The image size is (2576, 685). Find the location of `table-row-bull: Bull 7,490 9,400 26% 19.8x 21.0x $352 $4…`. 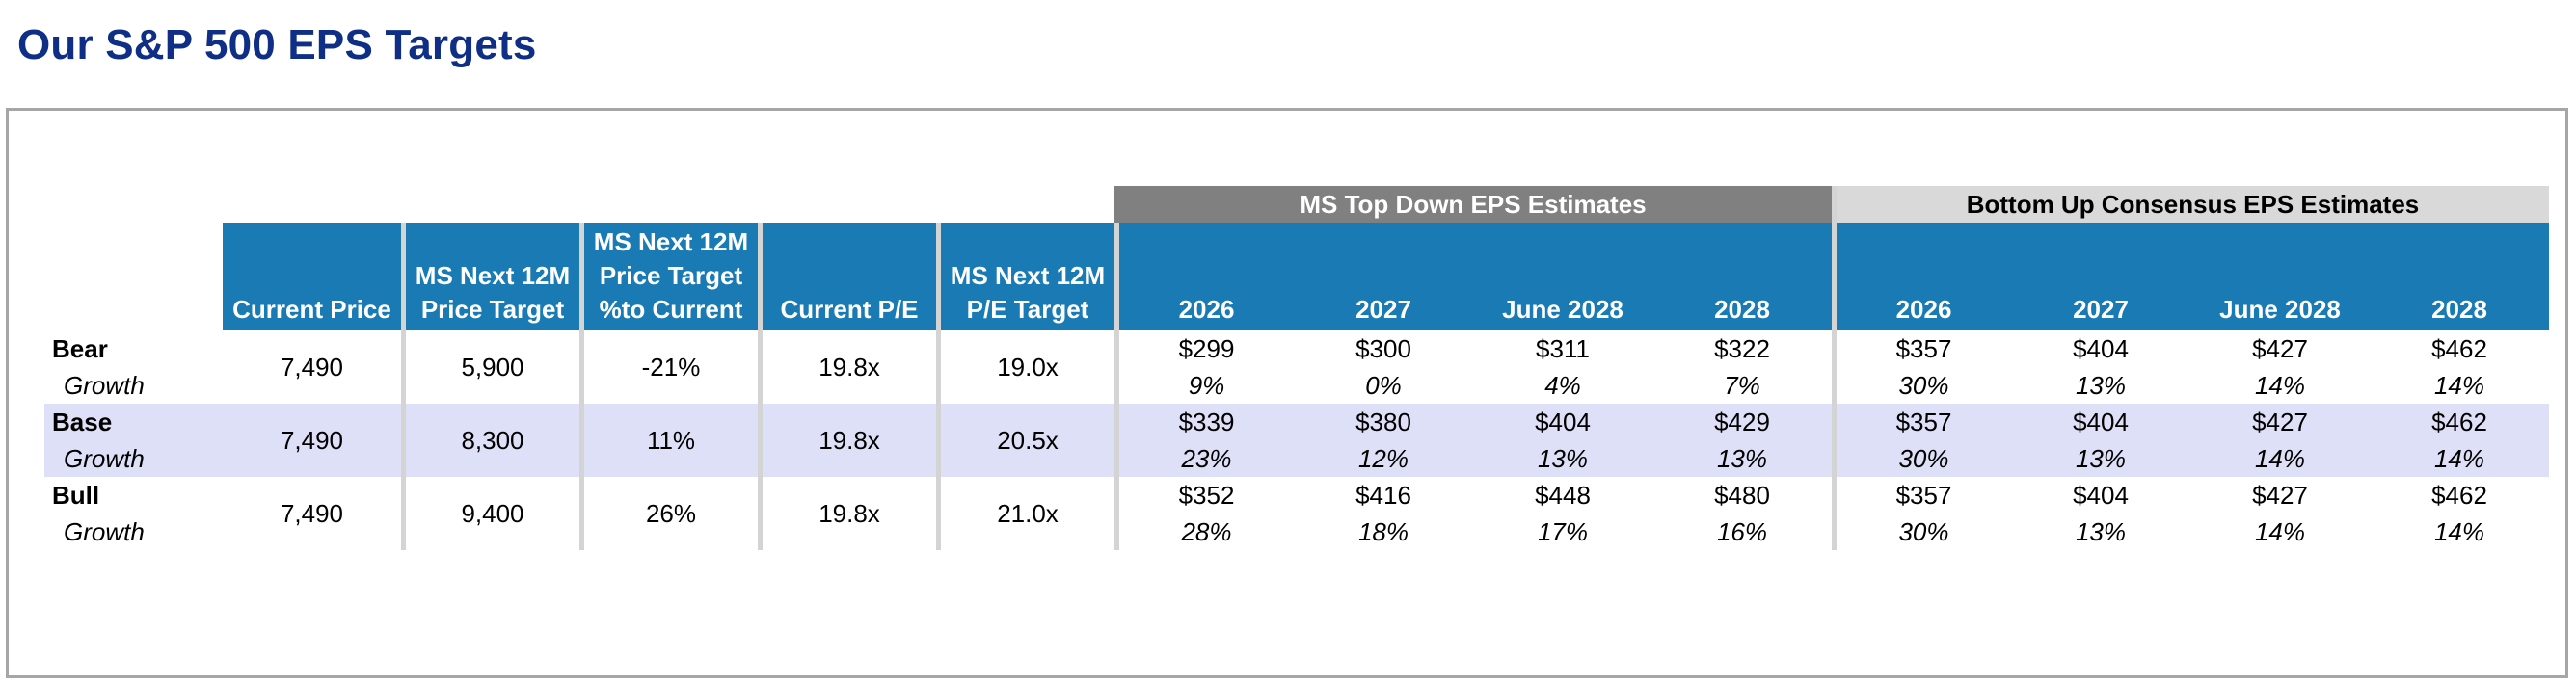

table-row-bull: Bull 7,490 9,400 26% 19.8x 21.0x $352 $4… is located at coordinates (1297, 513).